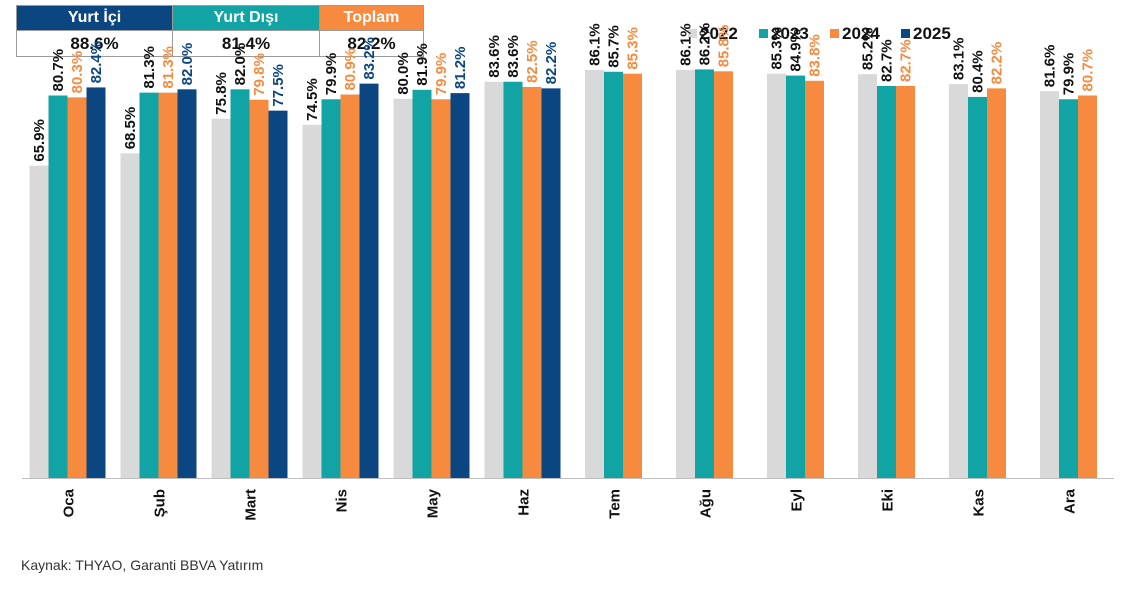  What do you see at coordinates (958, 281) in the screenshot?
I see `bar-Kas-2022` at bounding box center [958, 281].